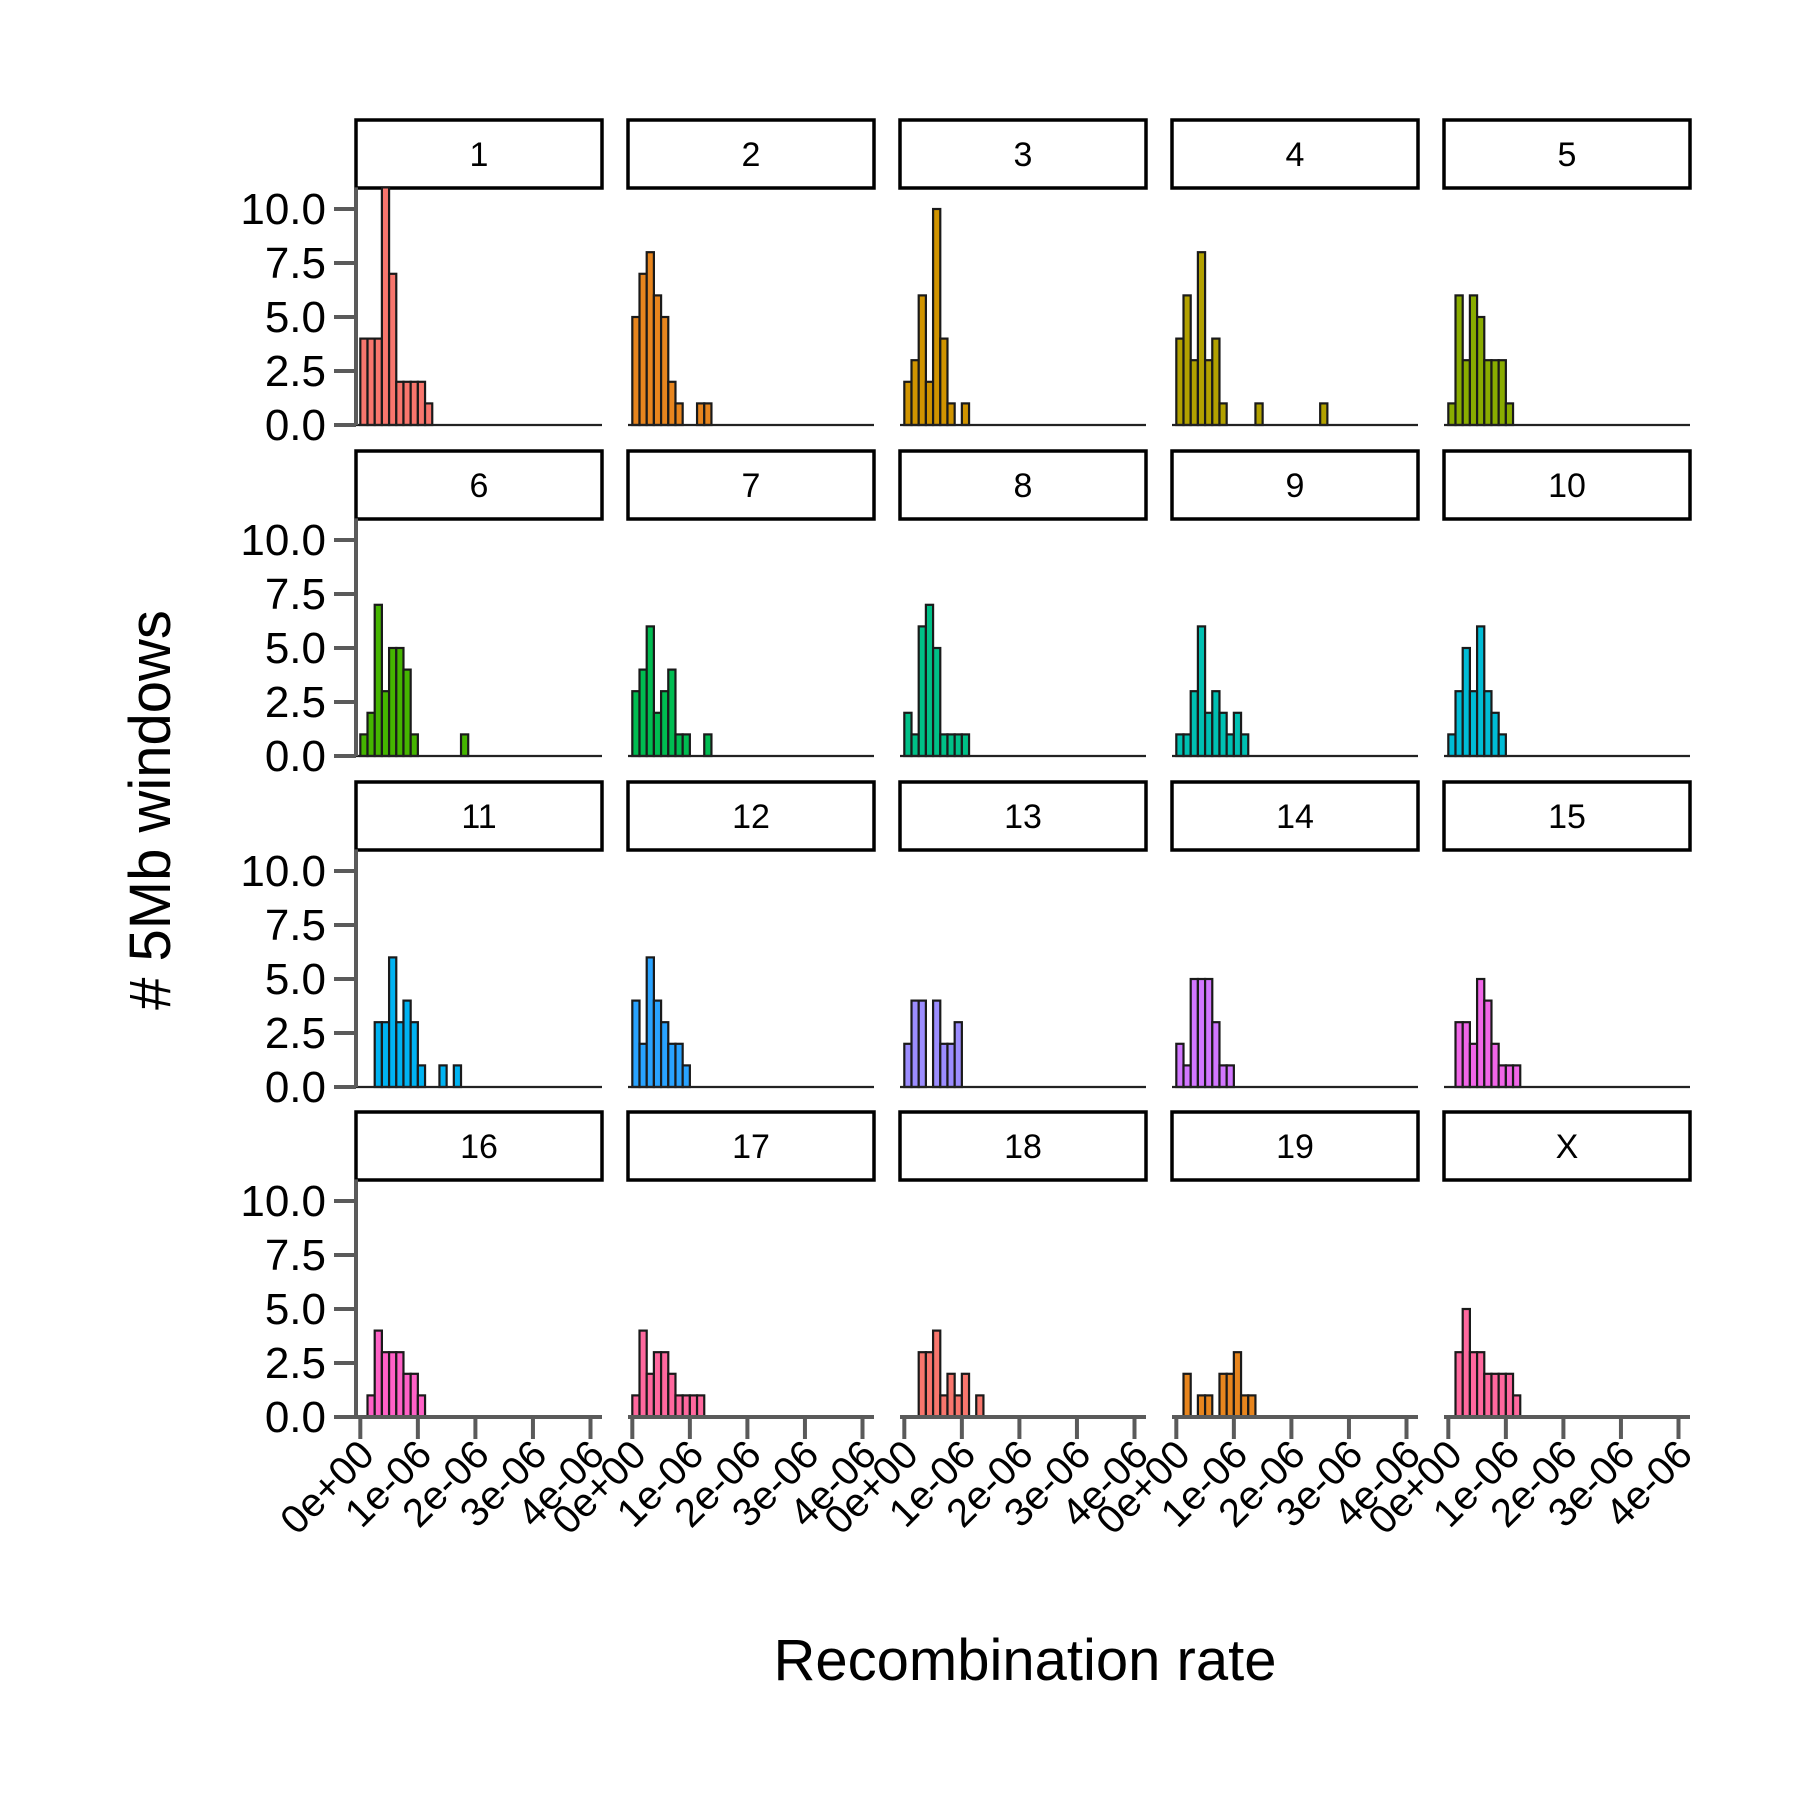 The height and width of the screenshot is (1805, 1800). Describe the element at coordinates (1567, 272) in the screenshot. I see `facet-panel: 5` at that location.